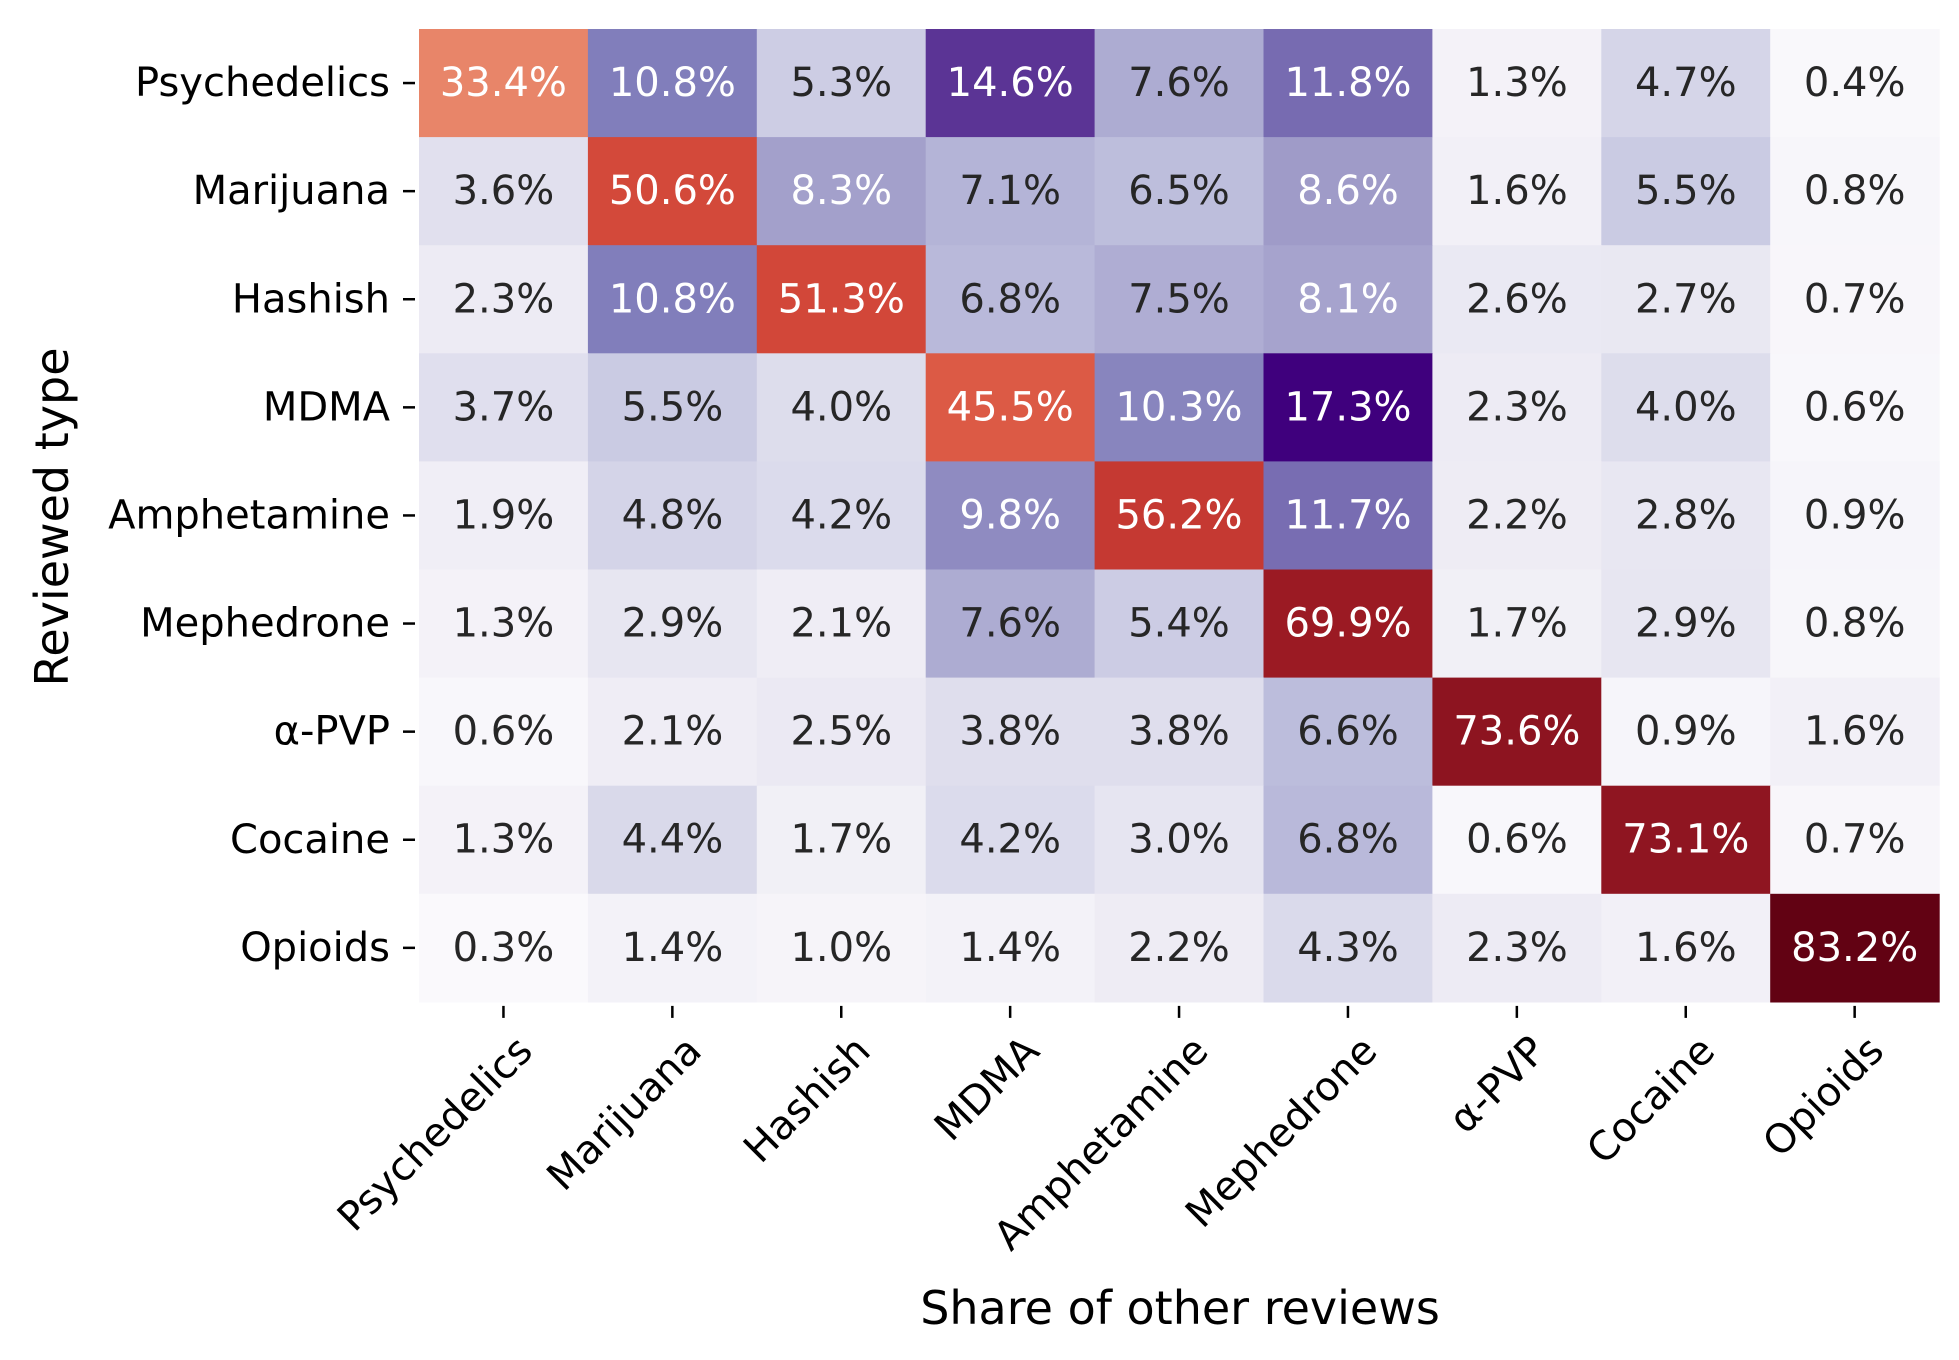 The height and width of the screenshot is (1360, 1959). I want to click on heatmap-cell-label: 56.2%, so click(1178, 515).